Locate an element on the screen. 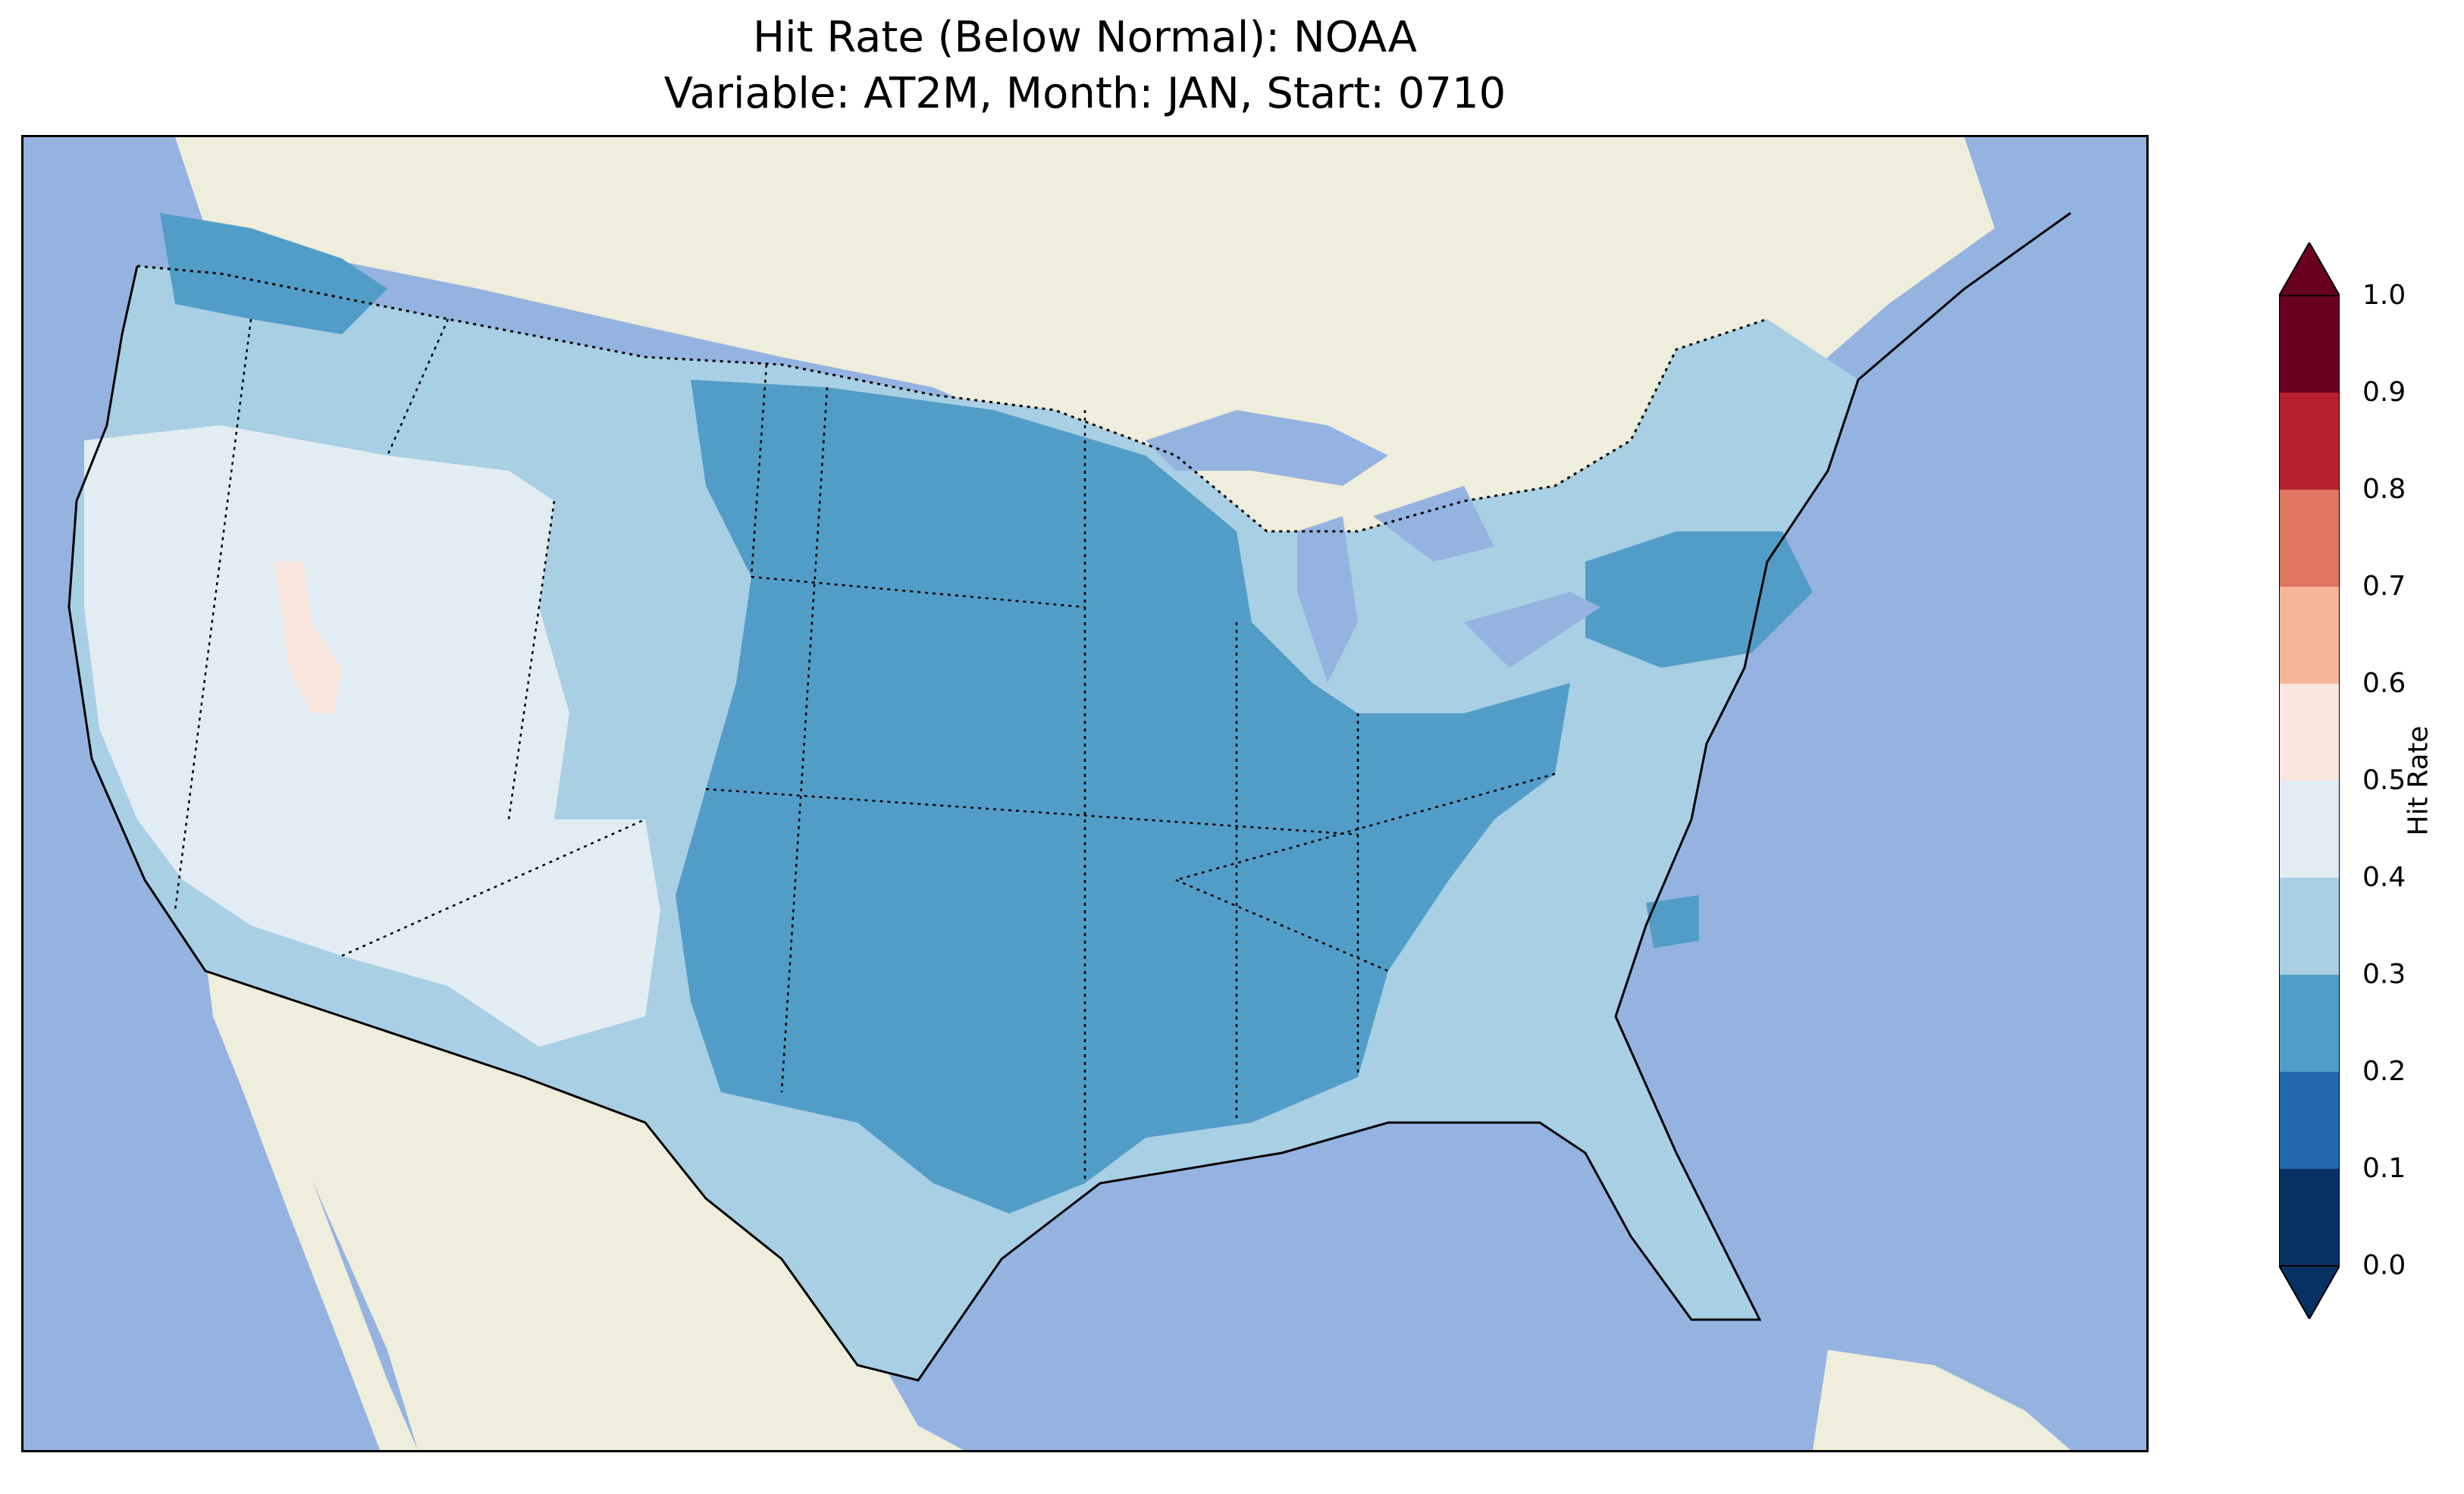  colorbar-extend-low is located at coordinates (2310, 1292).